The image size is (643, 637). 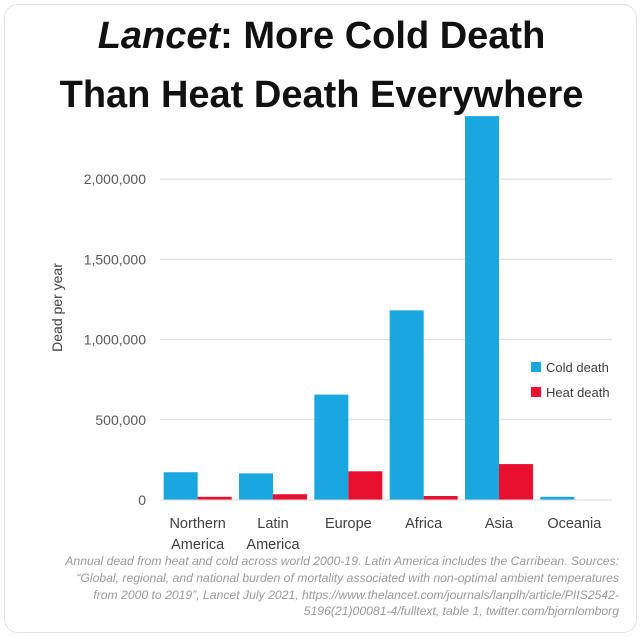 I want to click on legend-label: Heat death, so click(x=578, y=392).